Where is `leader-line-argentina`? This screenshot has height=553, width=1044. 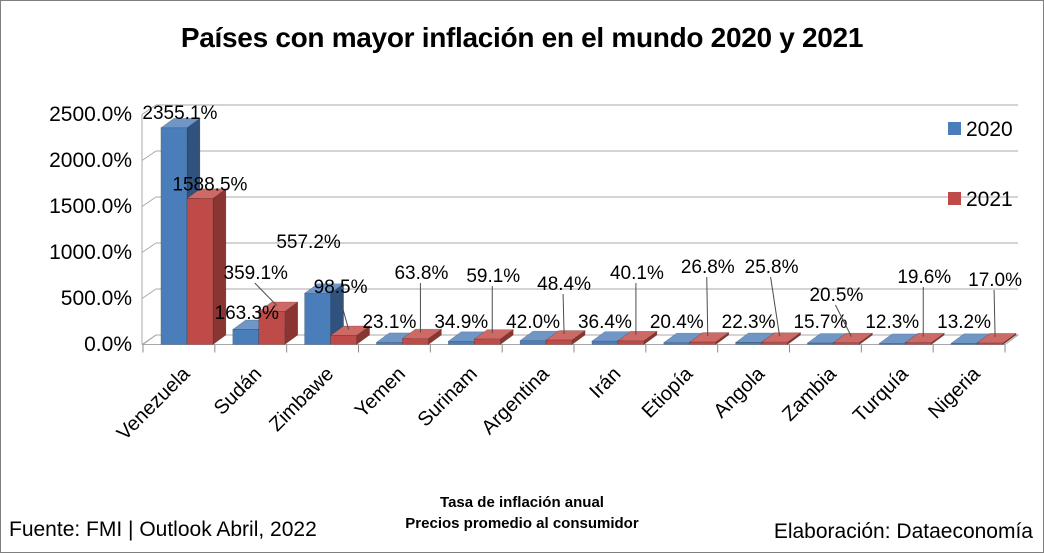
leader-line-argentina is located at coordinates (563, 314).